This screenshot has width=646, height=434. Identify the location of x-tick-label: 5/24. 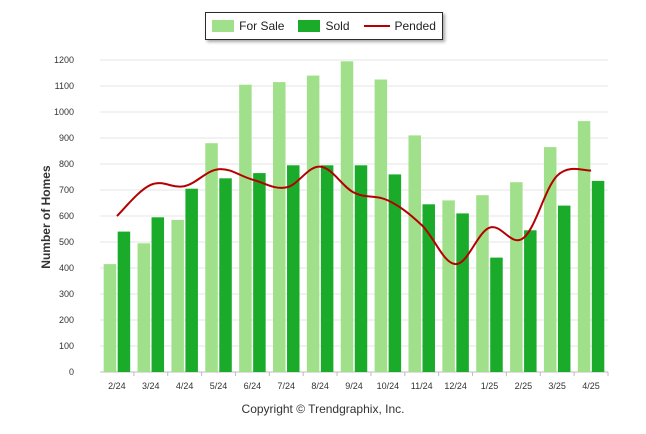
(219, 386).